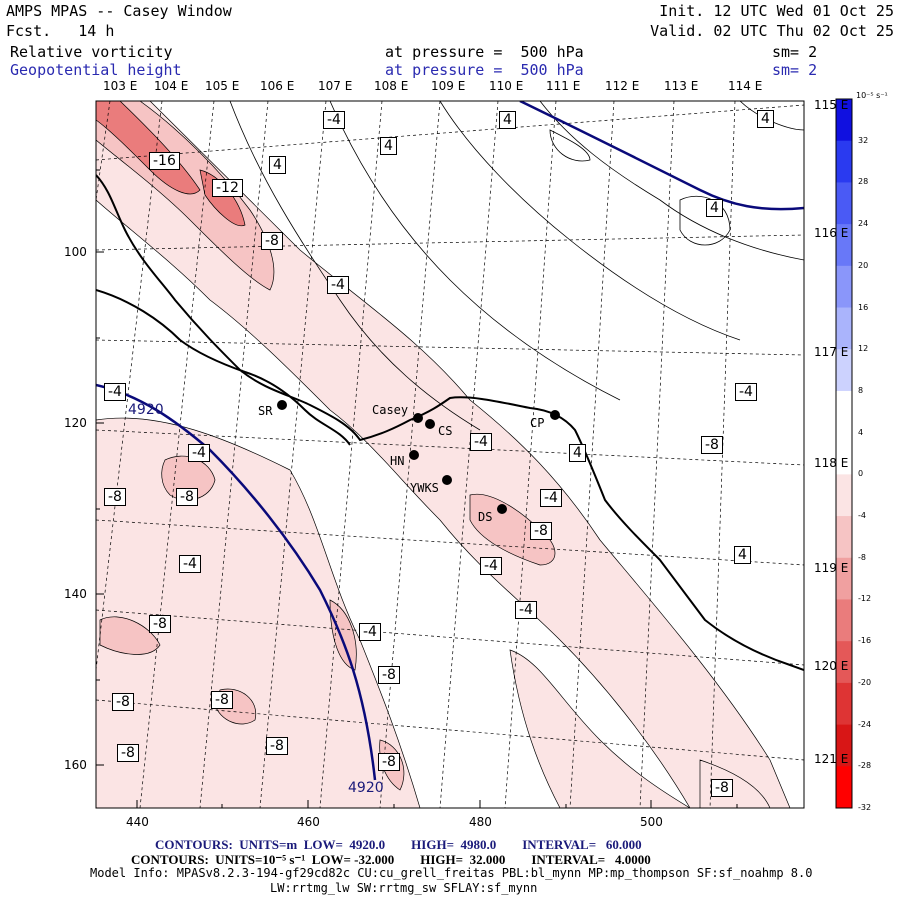 Image resolution: width=900 pixels, height=900 pixels. Describe the element at coordinates (60, 31) in the screenshot. I see `forecast-hour: Fcst. 14 h` at that location.